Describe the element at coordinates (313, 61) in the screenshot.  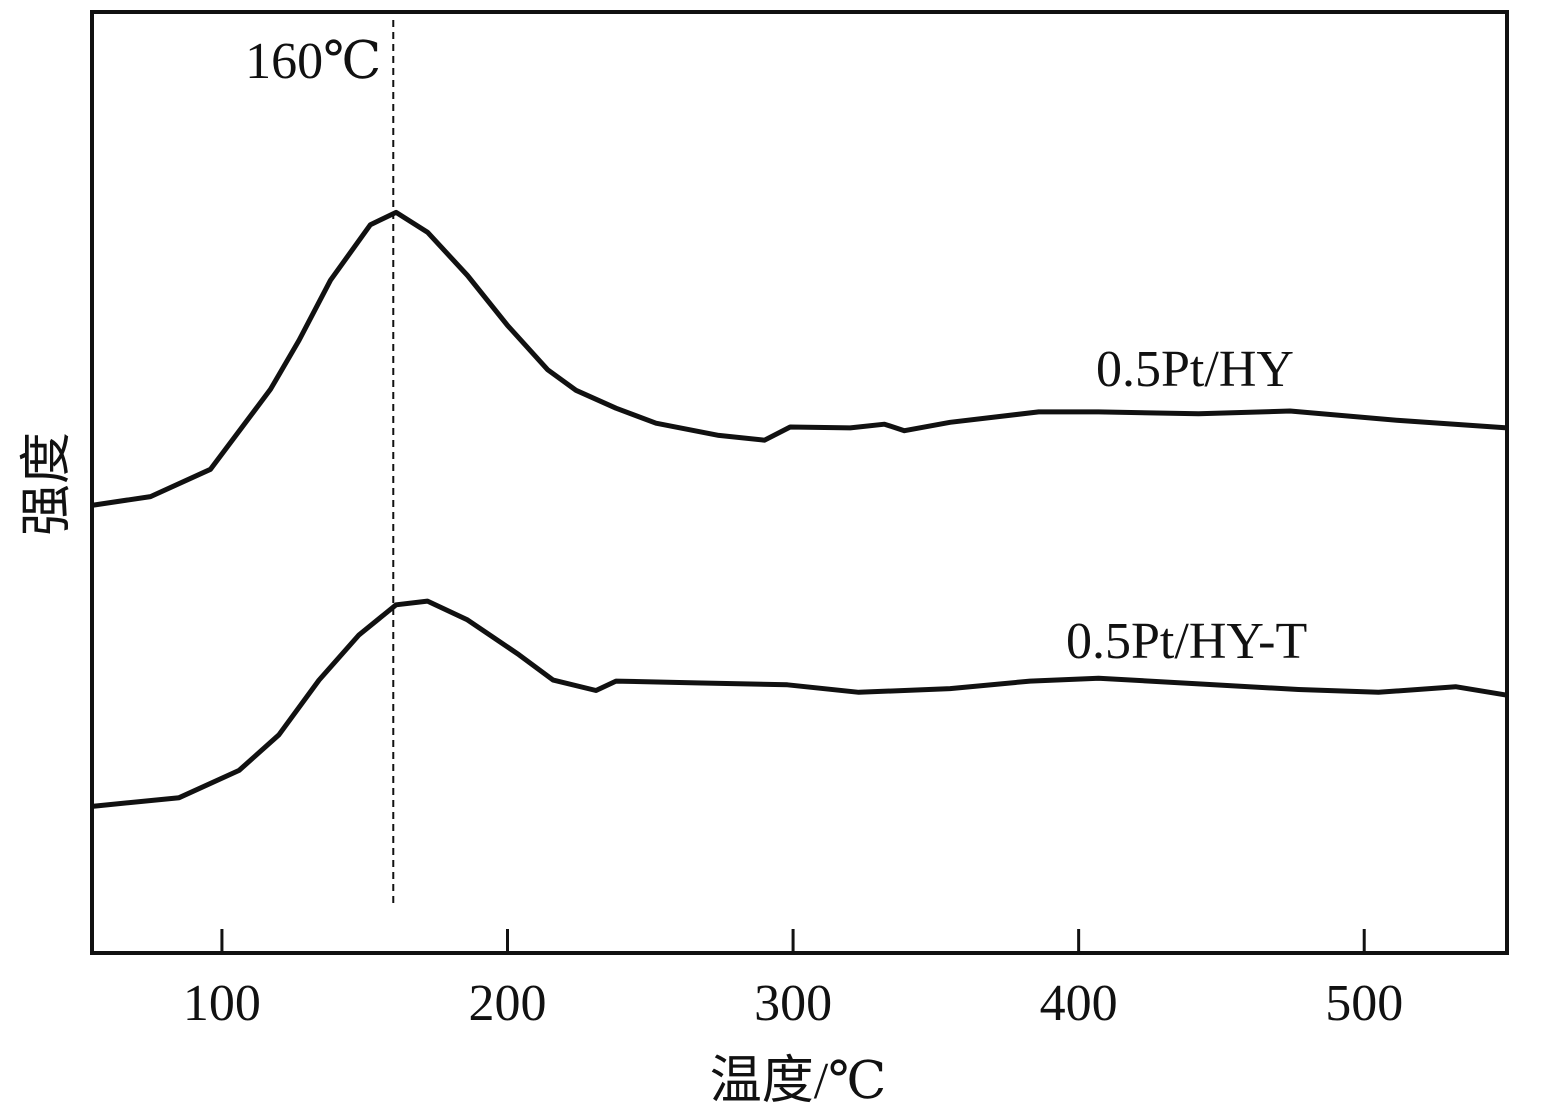
I see `annotation-label: 160℃` at that location.